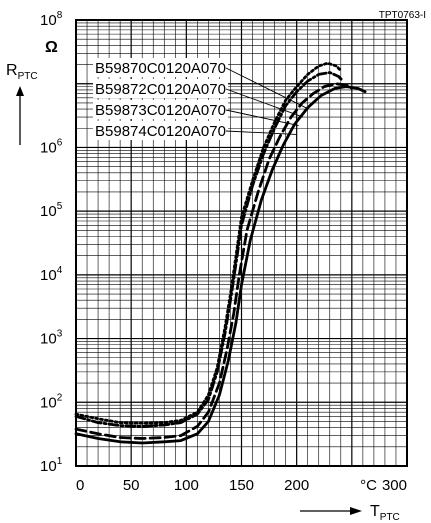 This screenshot has width=431, height=523. Describe the element at coordinates (51, 210) in the screenshot. I see `y-tick-label: 10⁵` at that location.